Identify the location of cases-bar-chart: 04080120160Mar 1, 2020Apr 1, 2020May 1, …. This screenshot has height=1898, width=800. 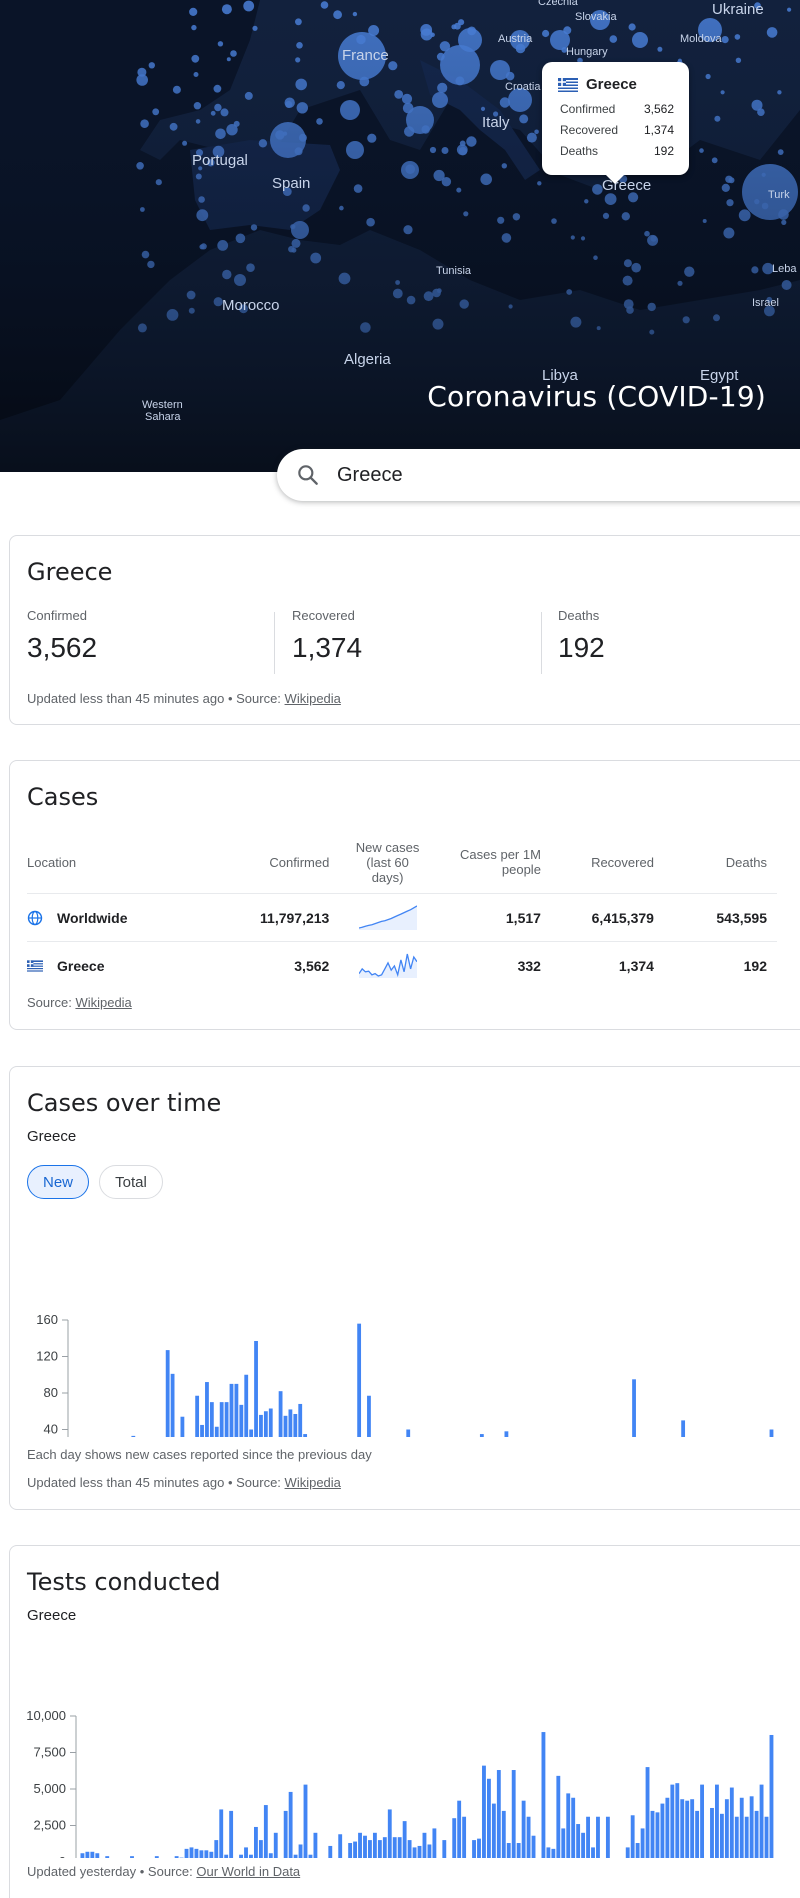
(400, 1337).